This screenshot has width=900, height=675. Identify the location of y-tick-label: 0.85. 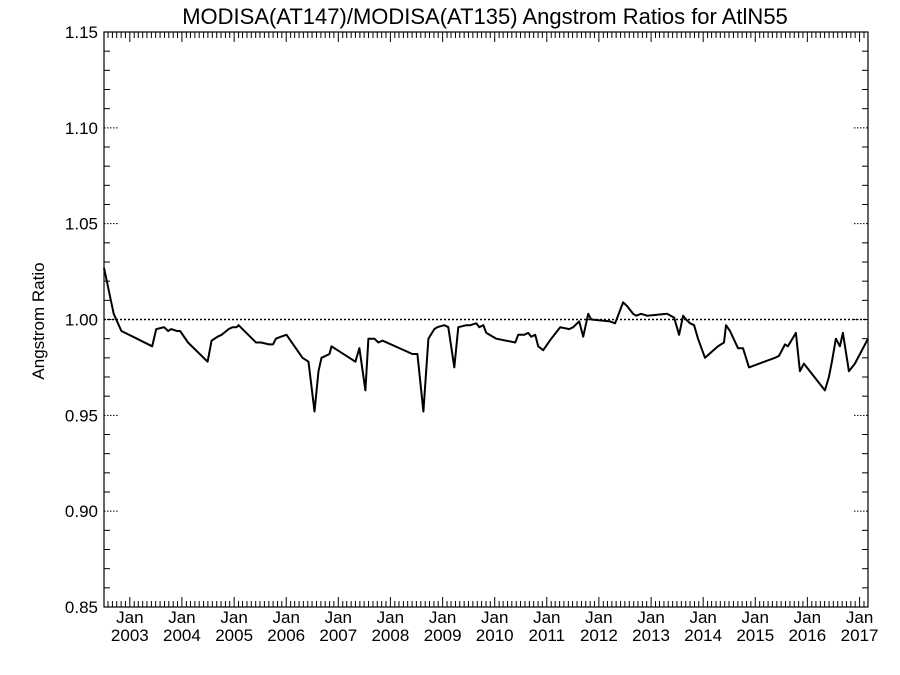
(81, 607).